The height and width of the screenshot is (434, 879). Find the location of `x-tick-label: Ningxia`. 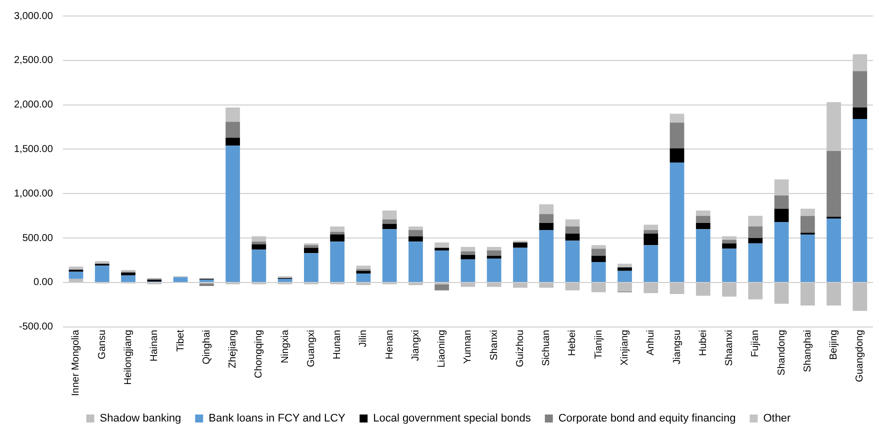

x-tick-label: Ningxia is located at coordinates (285, 346).